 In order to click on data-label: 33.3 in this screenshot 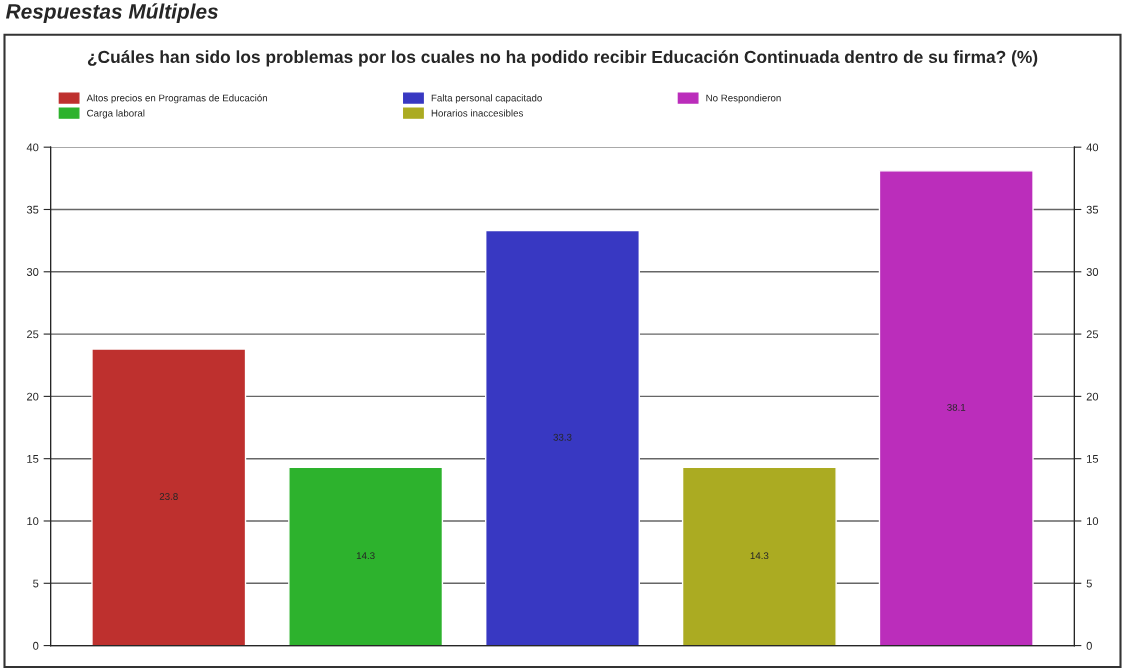, I will do `click(562, 437)`.